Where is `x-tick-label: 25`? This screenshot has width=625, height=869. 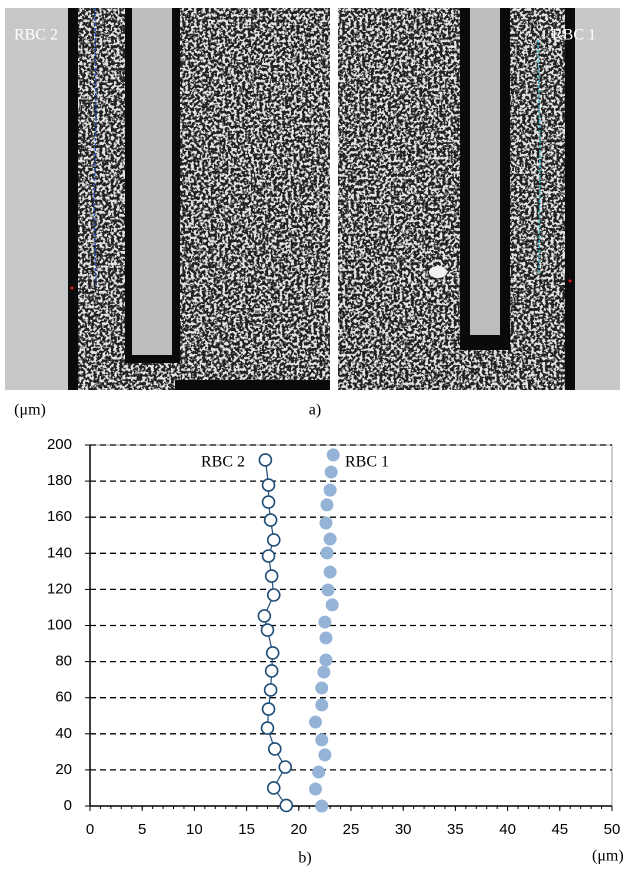
x-tick-label: 25 is located at coordinates (351, 829).